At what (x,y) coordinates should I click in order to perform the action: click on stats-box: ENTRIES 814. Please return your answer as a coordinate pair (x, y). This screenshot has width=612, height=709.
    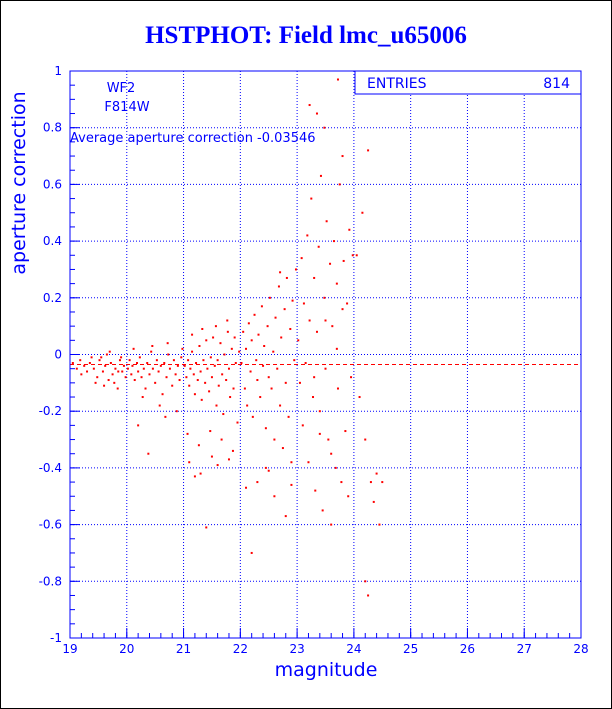
    Looking at the image, I should click on (468, 82).